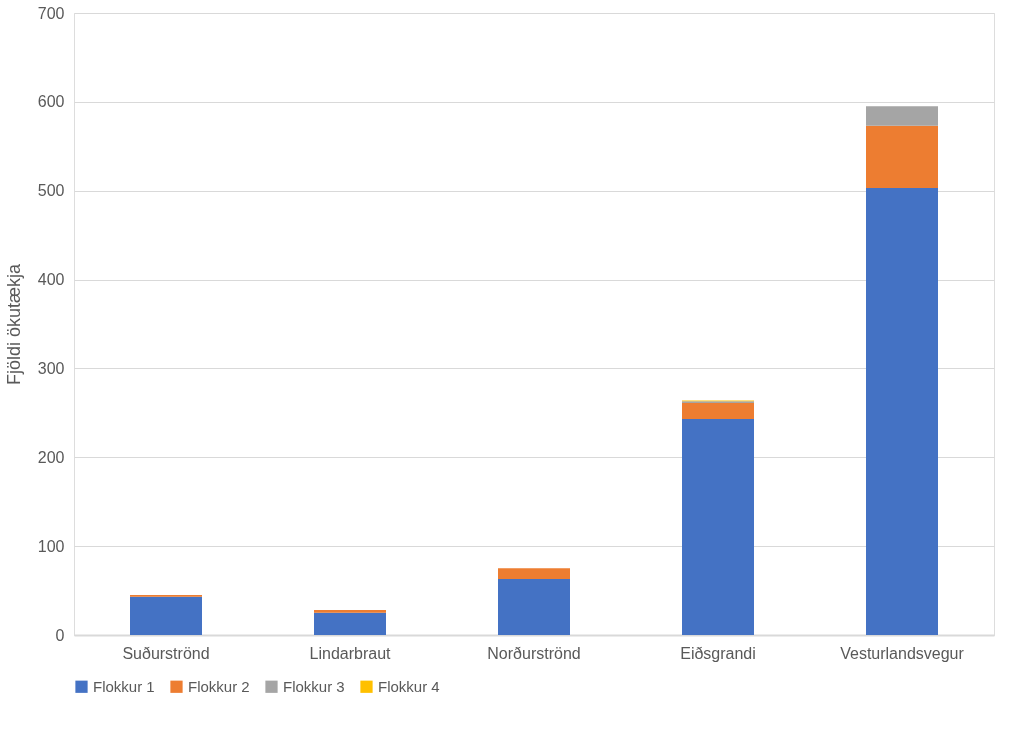 The image size is (1022, 734). What do you see at coordinates (166, 653) in the screenshot?
I see `x-tick-label: Suðurströnd` at bounding box center [166, 653].